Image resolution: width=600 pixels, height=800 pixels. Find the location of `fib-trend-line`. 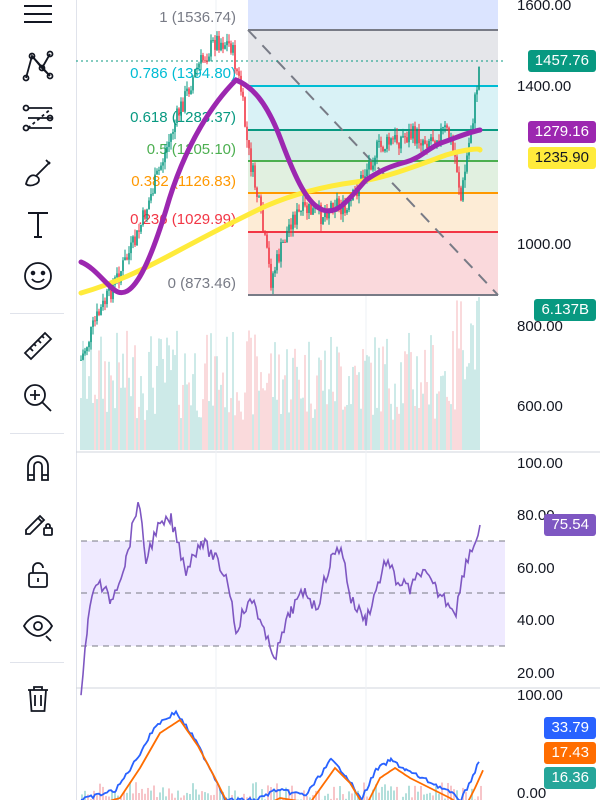

fib-trend-line is located at coordinates (373, 162).